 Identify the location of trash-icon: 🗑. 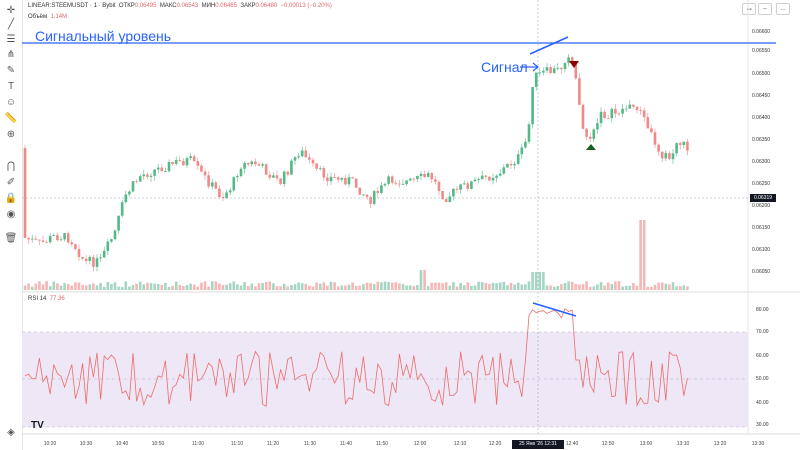
(11, 238).